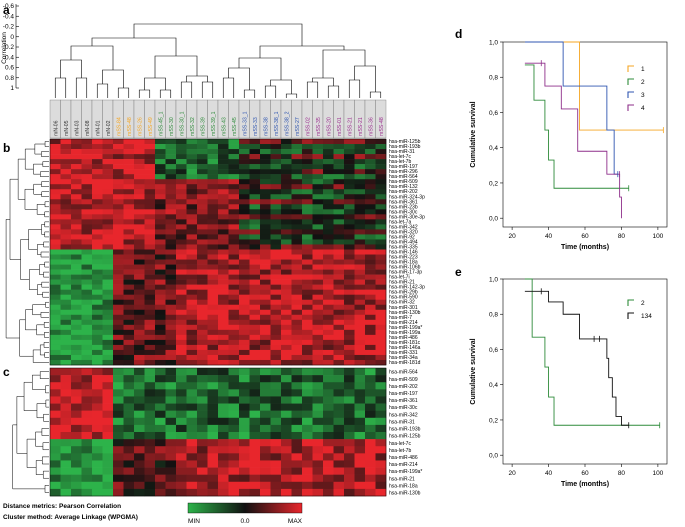 The width and height of the screenshot is (685, 527). Describe the element at coordinates (266, 126) in the screenshot. I see `sample-label: mSS-38` at that location.